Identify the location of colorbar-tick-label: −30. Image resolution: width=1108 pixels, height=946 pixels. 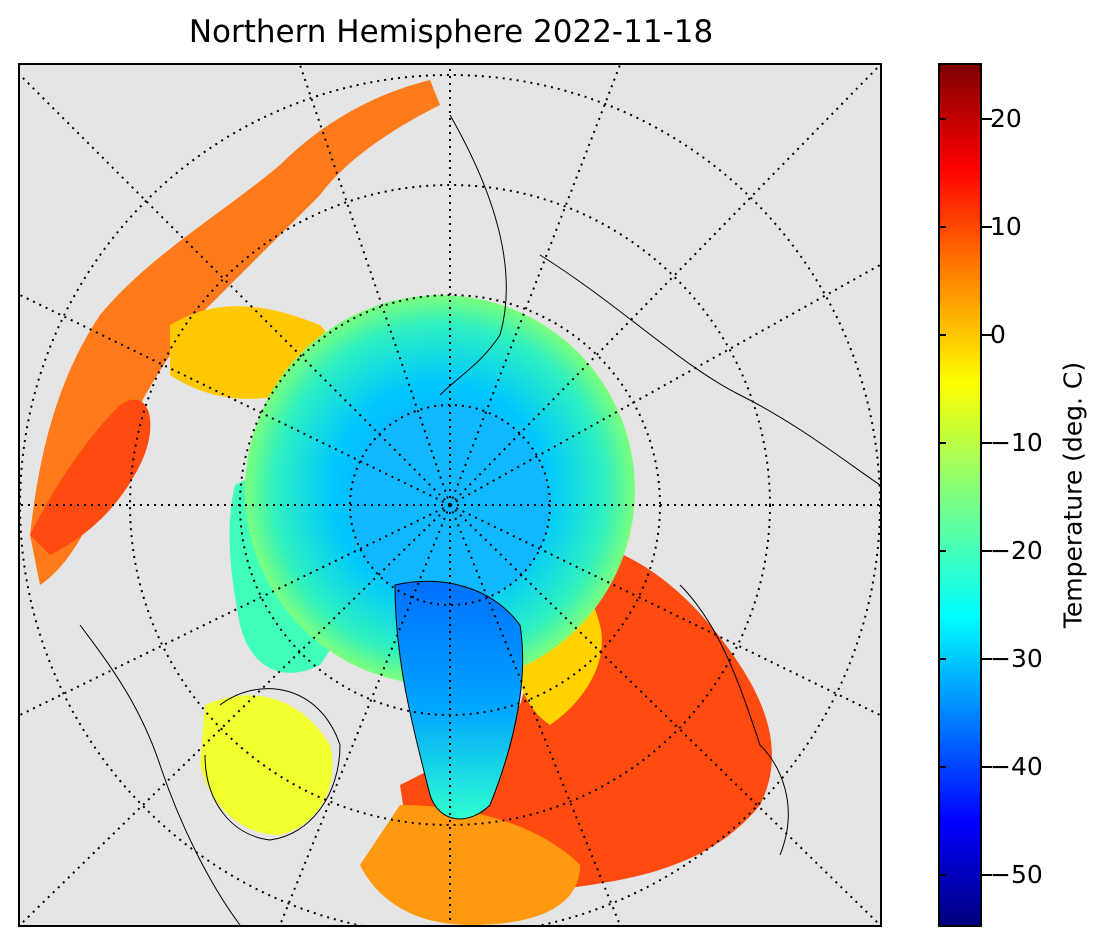
(1016, 658).